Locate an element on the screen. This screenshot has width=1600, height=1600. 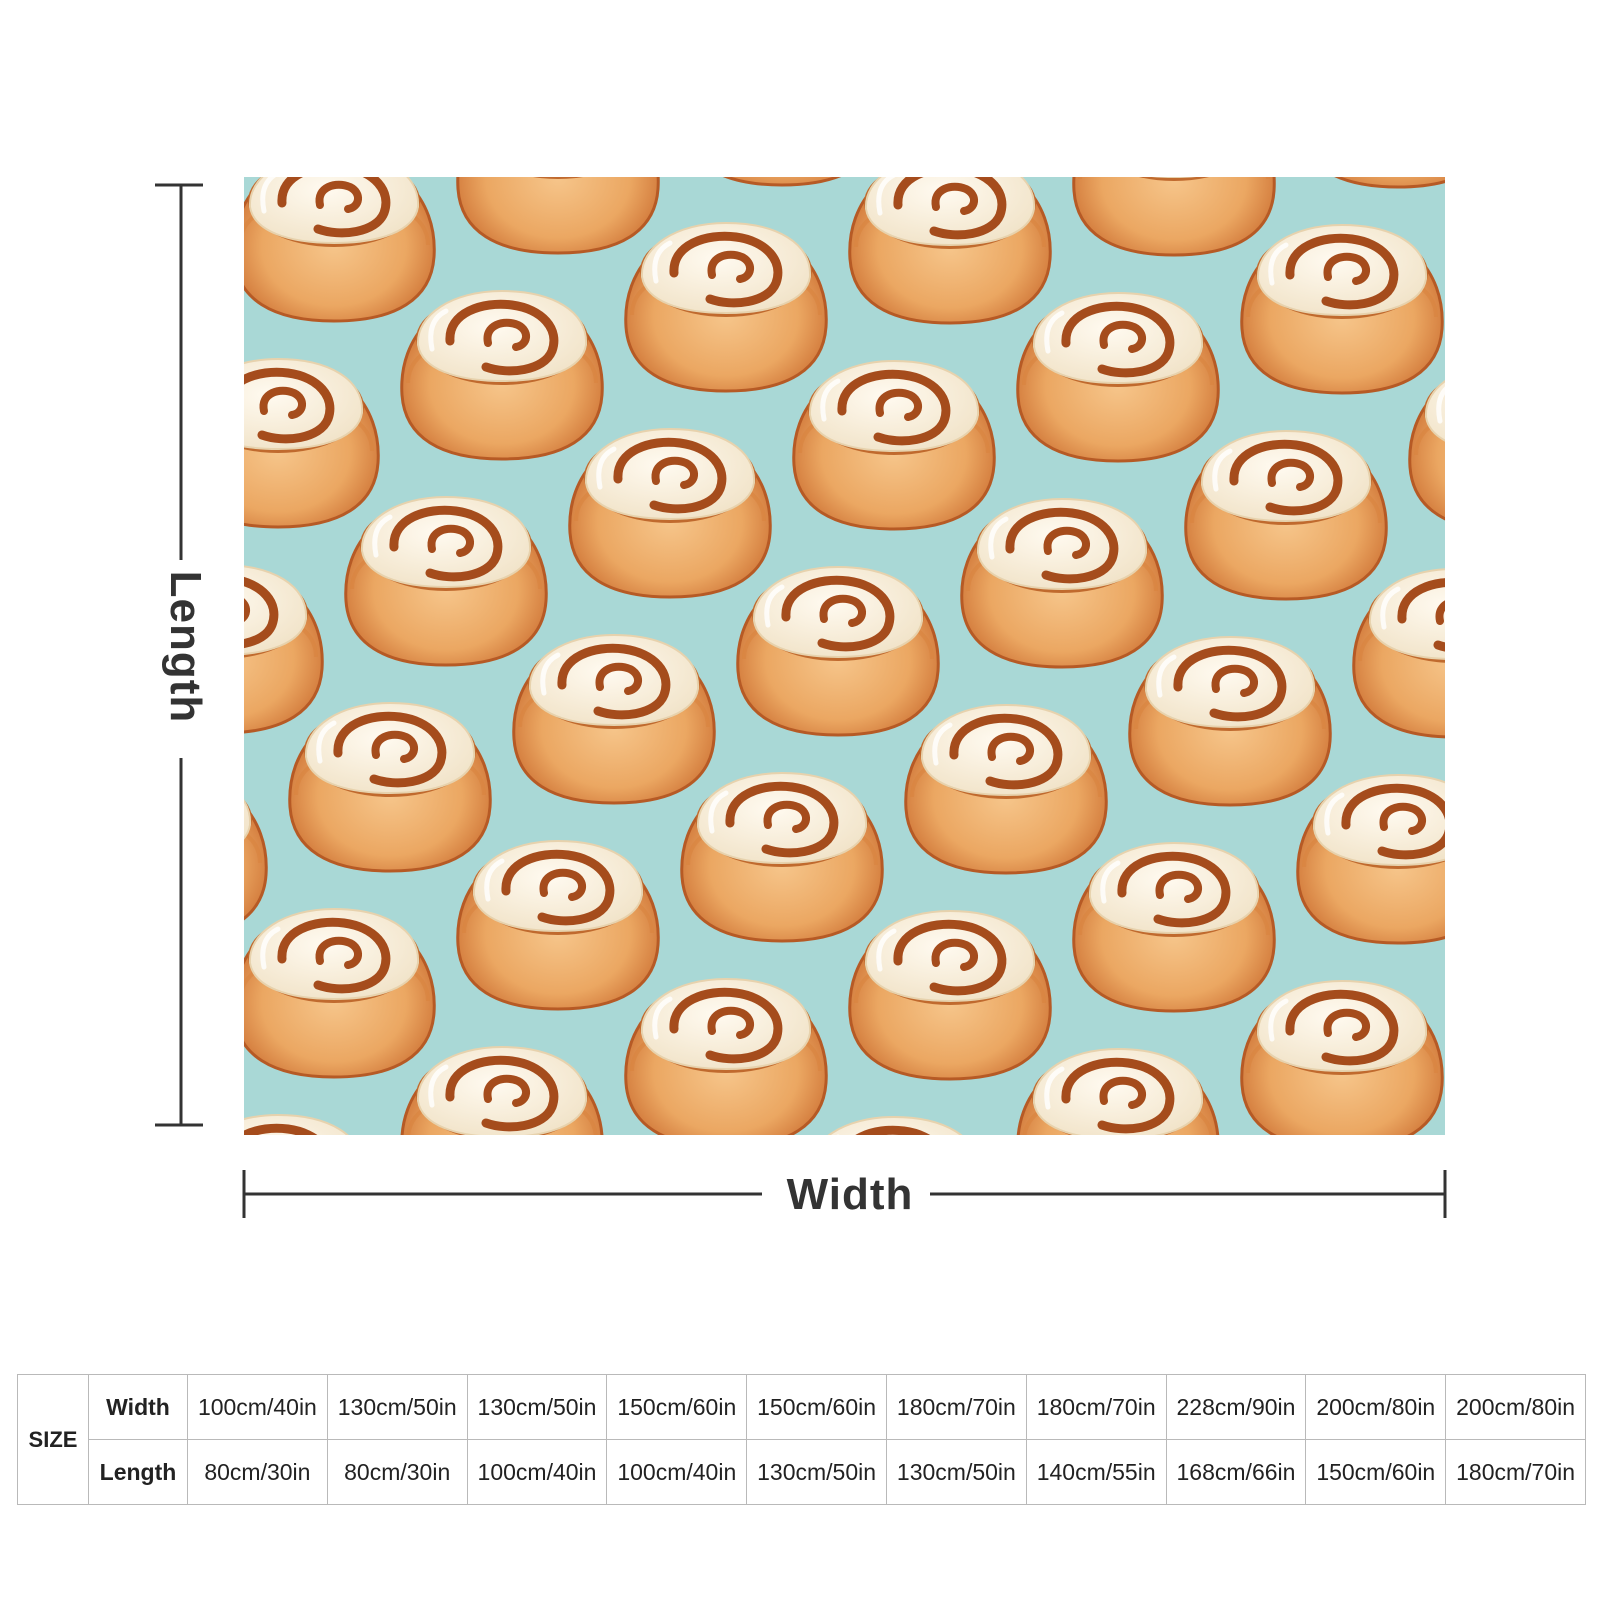
length-cell: 180cm/70in is located at coordinates (1515, 1472).